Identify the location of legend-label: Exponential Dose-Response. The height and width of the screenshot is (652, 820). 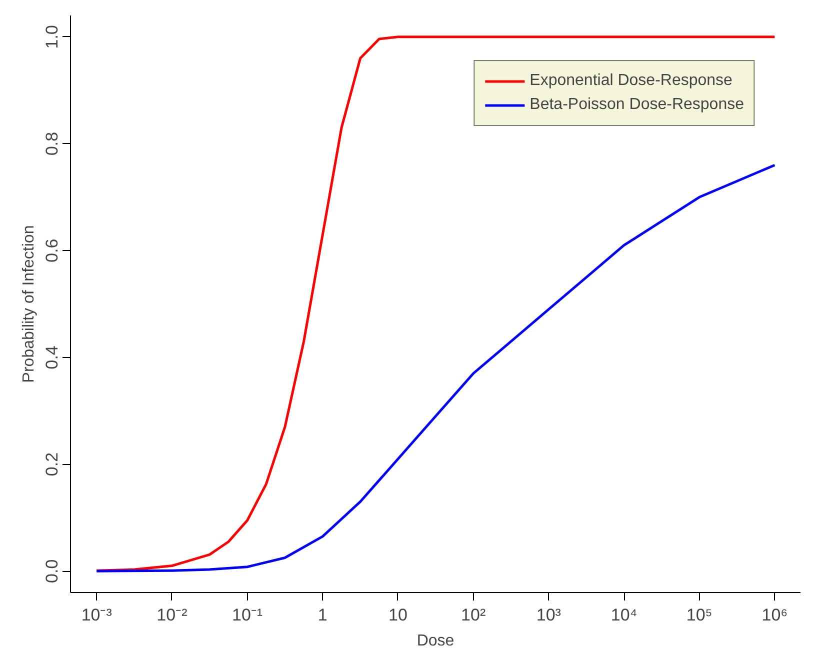
(631, 81).